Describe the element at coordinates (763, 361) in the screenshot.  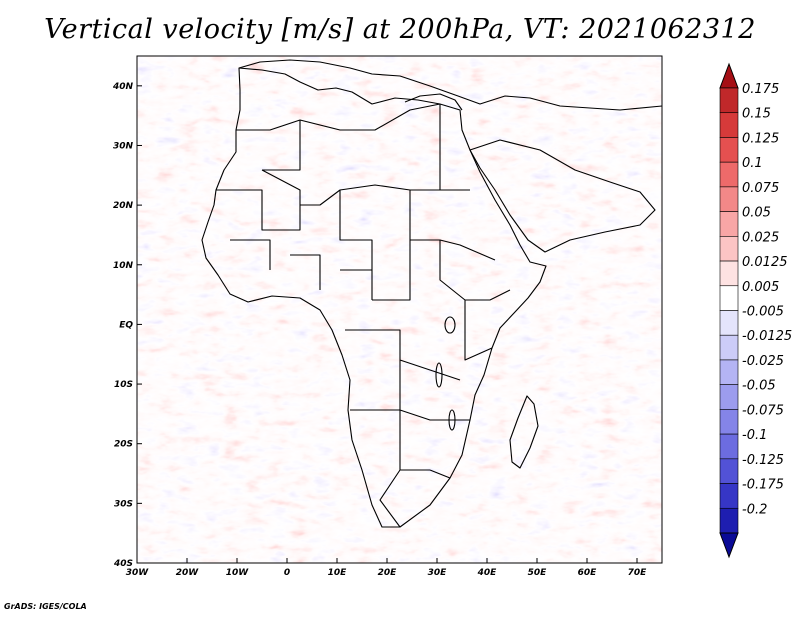
I see `colorbar-label: -0.025` at that location.